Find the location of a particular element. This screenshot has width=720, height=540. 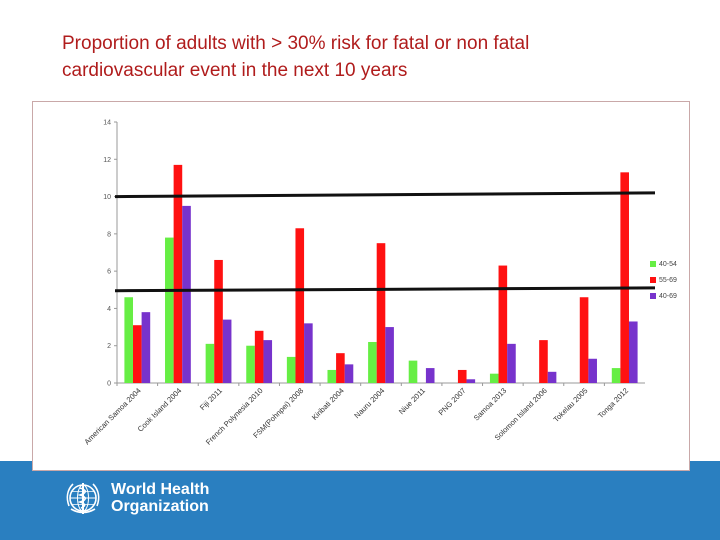

bar-40-69-fsm-pohnpei-2008 is located at coordinates (308, 353).